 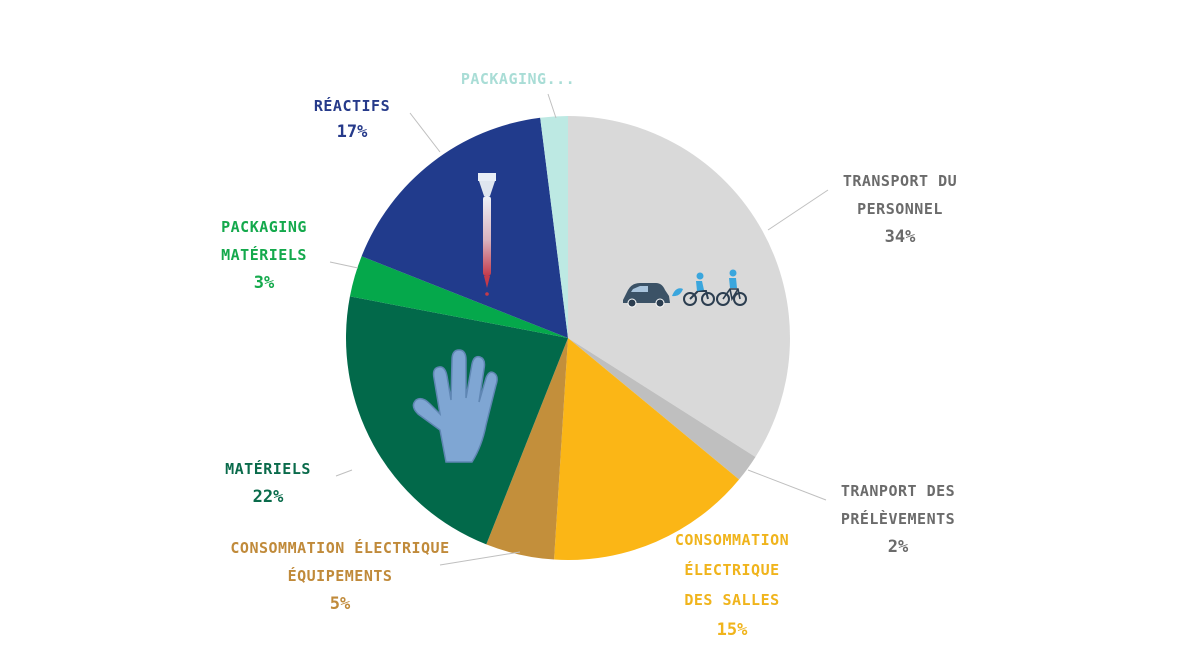 I want to click on slice-label: PACKAGING MATÉRIELS 3%, so click(x=264, y=255).